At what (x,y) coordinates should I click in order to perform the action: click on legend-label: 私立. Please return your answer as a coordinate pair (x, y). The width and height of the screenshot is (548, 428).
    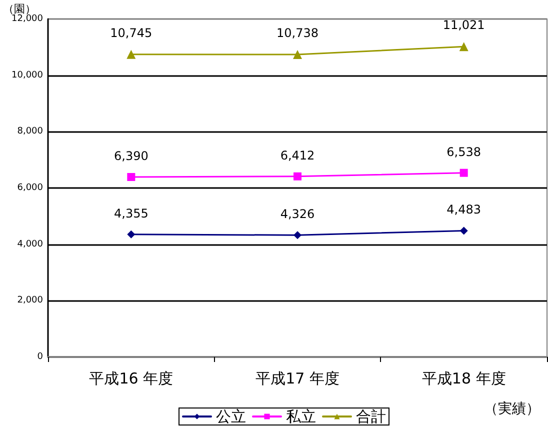
    Looking at the image, I should click on (301, 417).